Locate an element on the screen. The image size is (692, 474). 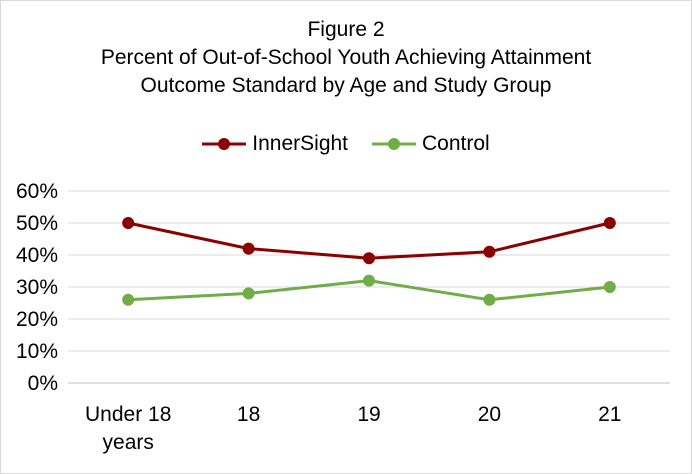
x-tick-label: Under 18 is located at coordinates (128, 414).